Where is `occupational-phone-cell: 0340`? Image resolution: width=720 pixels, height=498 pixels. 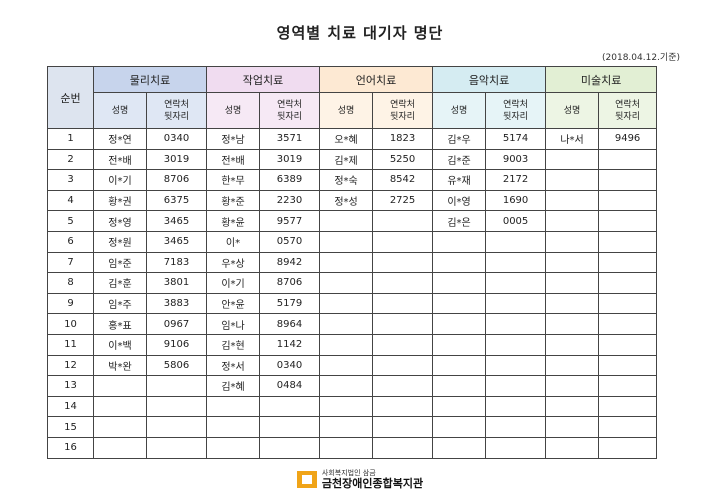
occupational-phone-cell: 0340 is located at coordinates (290, 365).